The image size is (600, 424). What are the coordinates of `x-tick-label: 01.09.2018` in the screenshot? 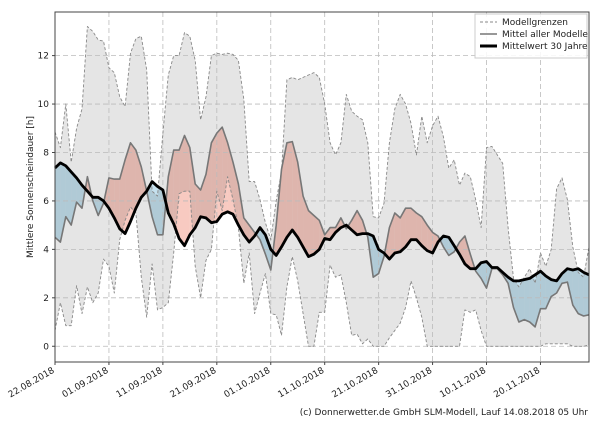 It's located at (86, 383).